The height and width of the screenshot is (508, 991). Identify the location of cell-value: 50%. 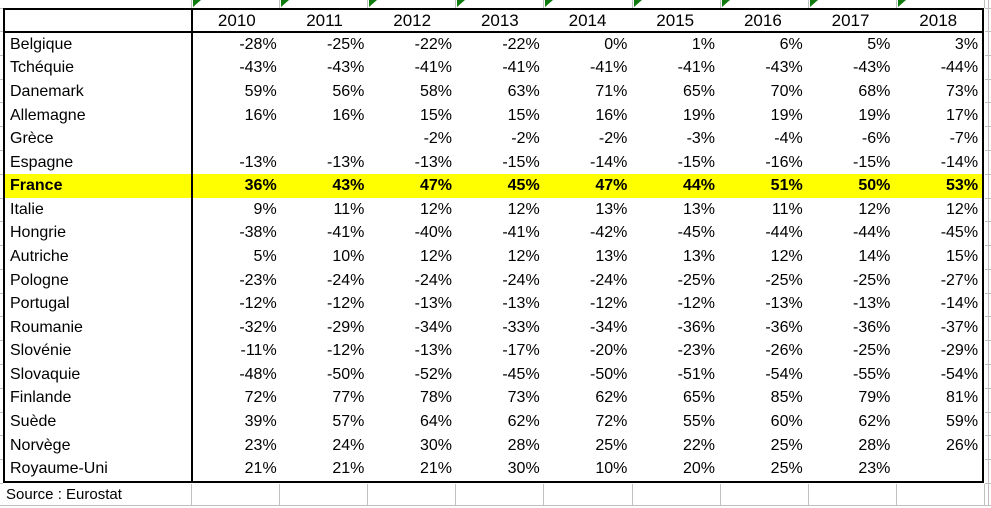
(874, 186).